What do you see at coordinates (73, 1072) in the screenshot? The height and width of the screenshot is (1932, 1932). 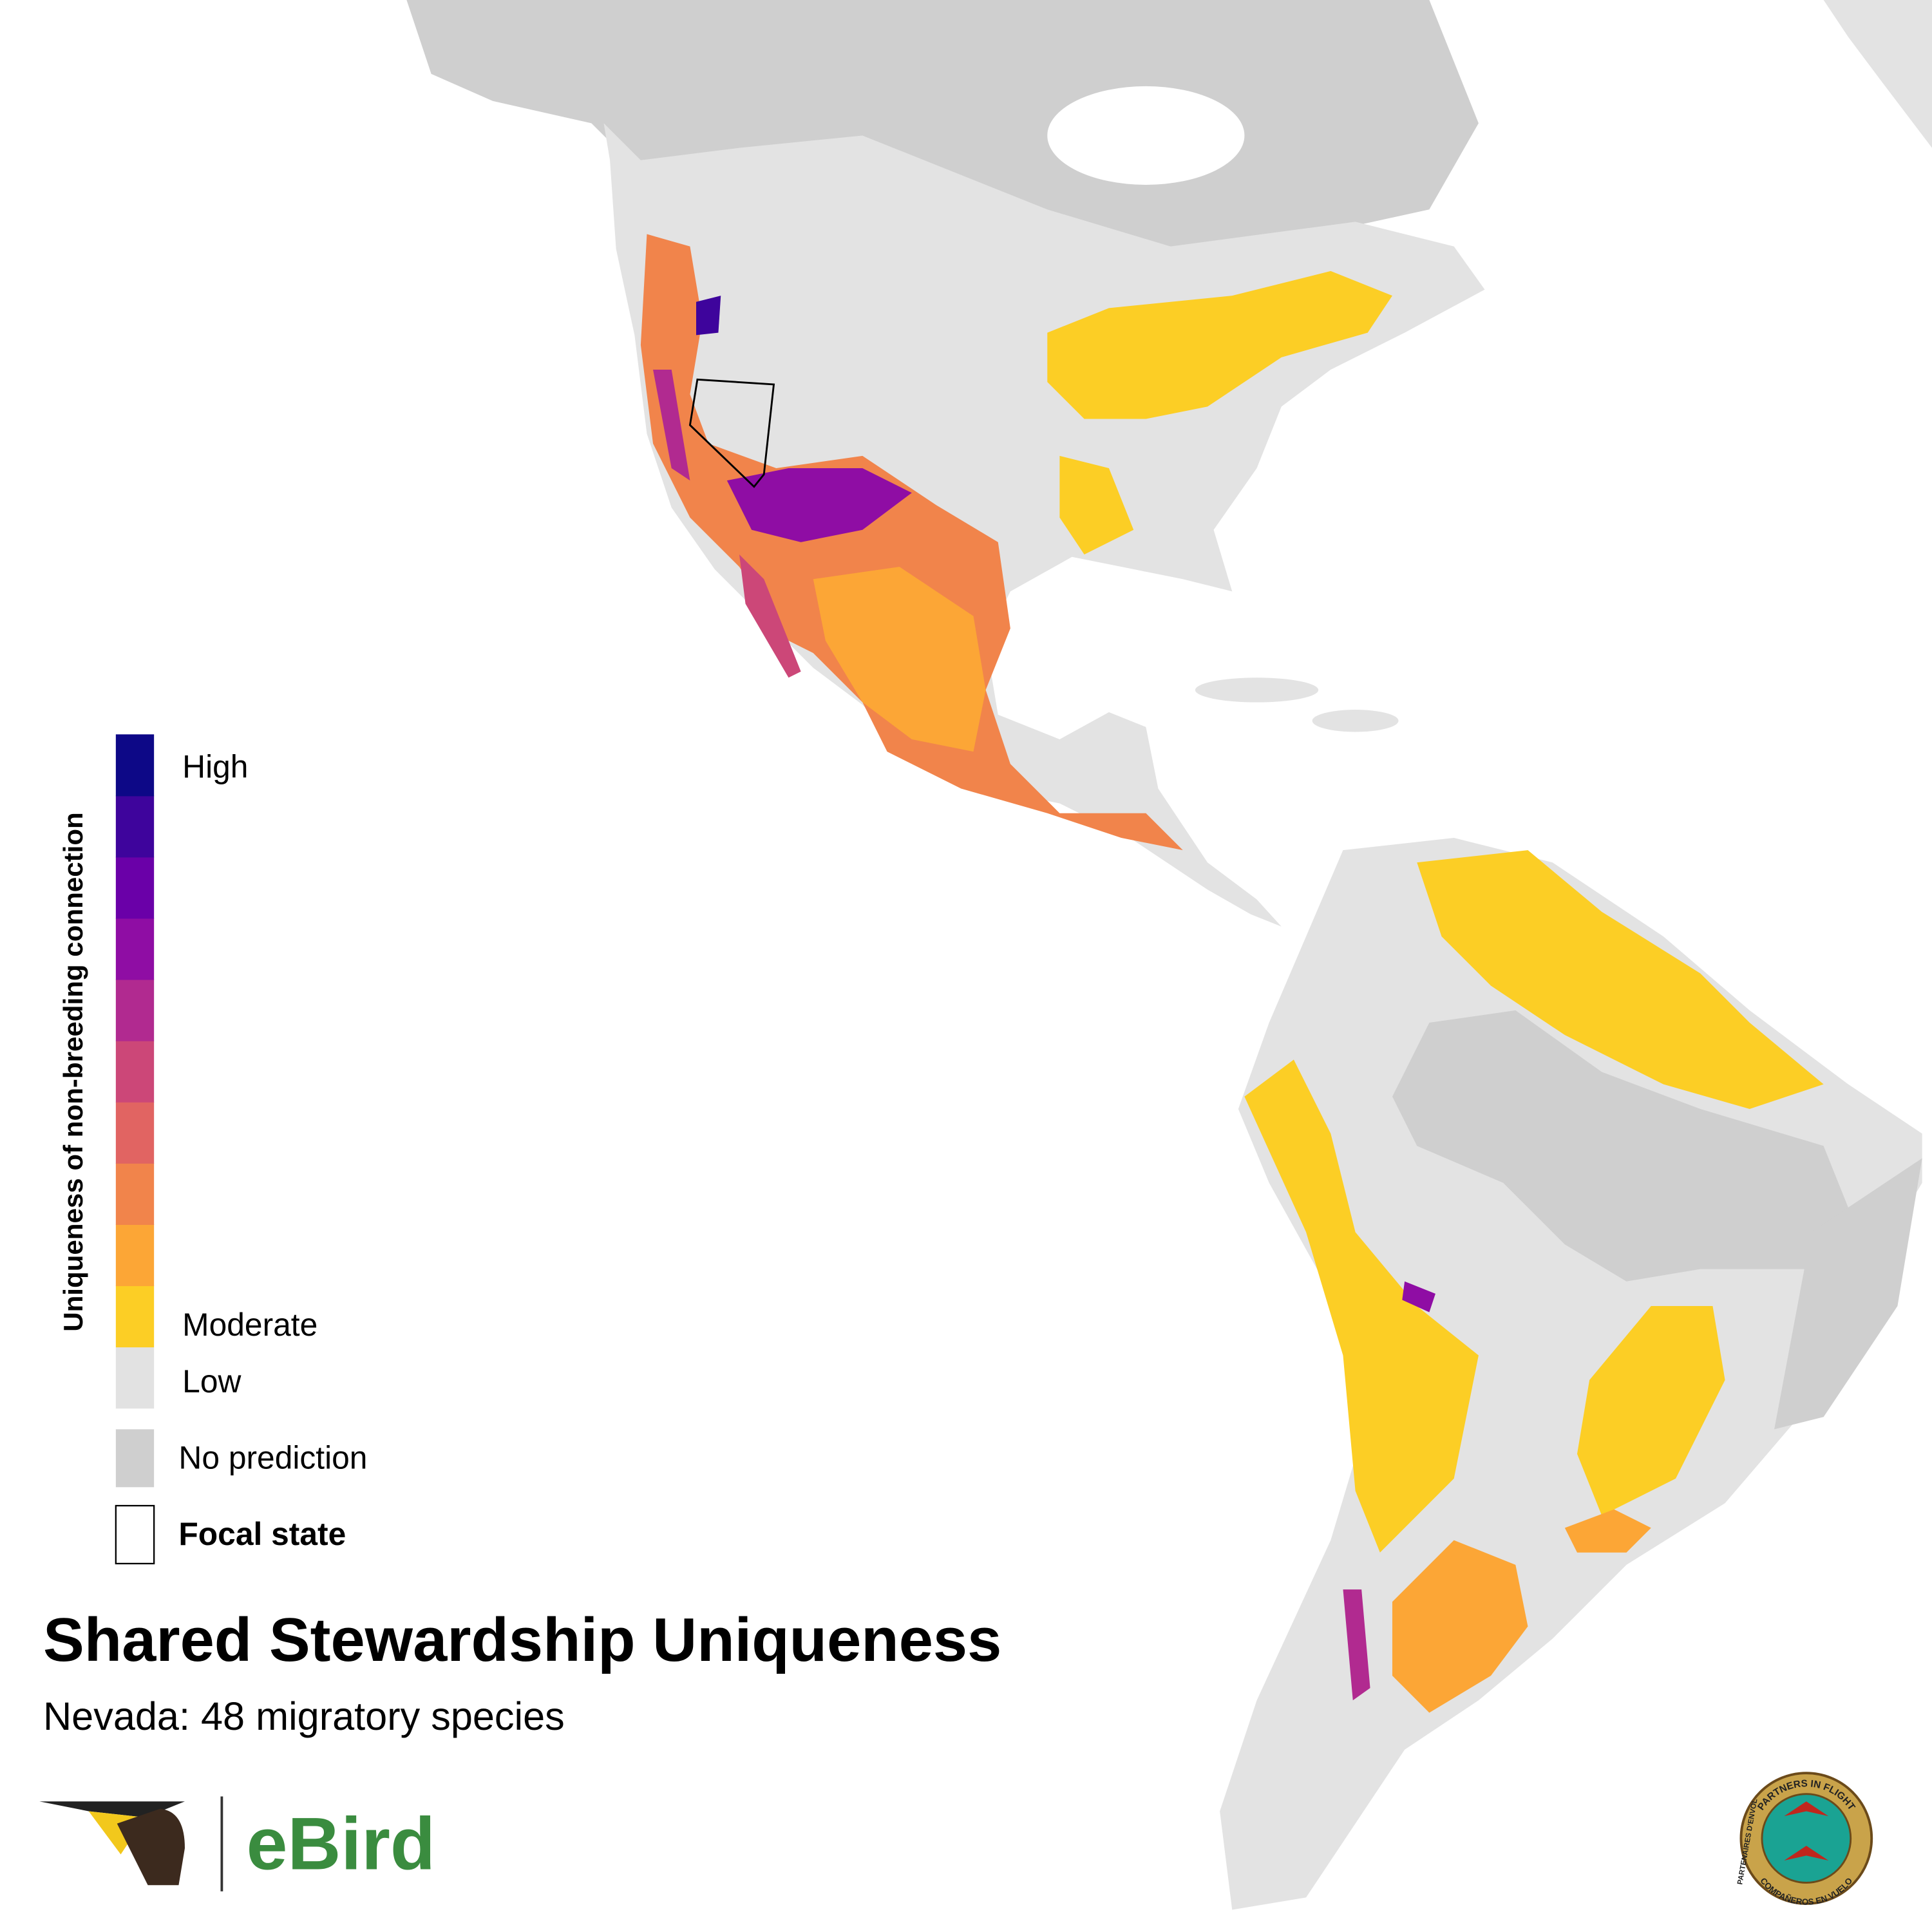 I see `legend-title: Uniqueness of non-breeding connection` at bounding box center [73, 1072].